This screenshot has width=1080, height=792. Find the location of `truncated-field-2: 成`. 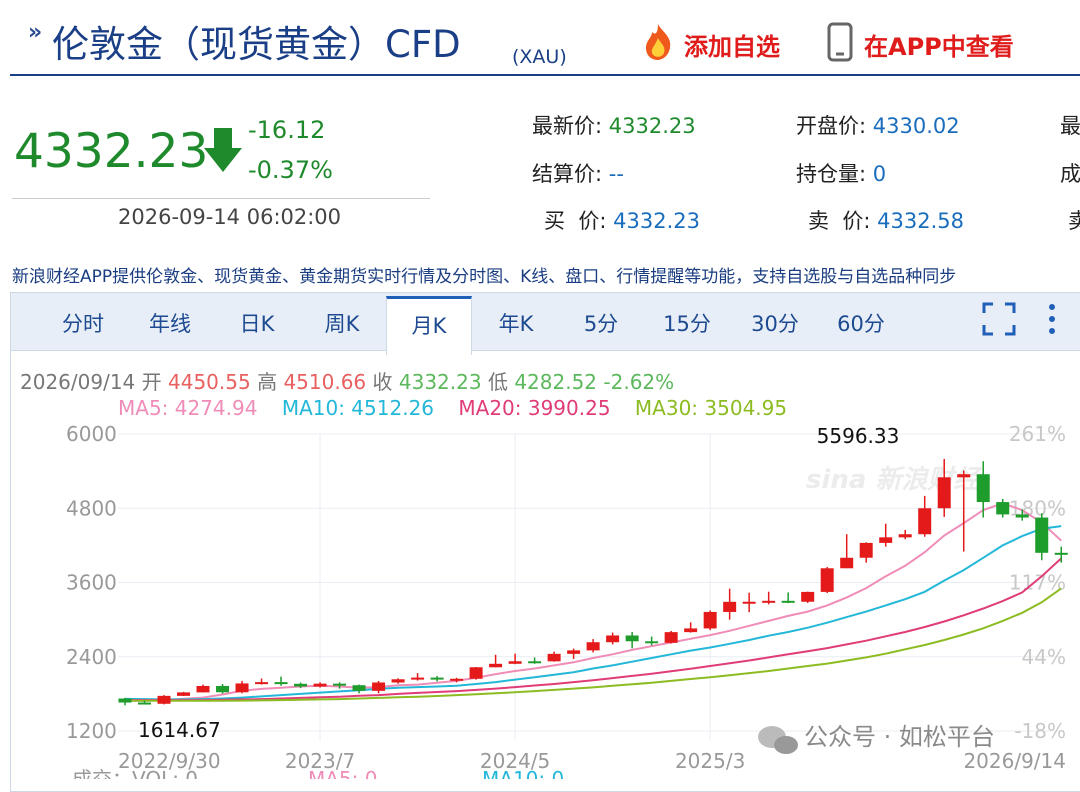

truncated-field-2: 成 is located at coordinates (1070, 174).